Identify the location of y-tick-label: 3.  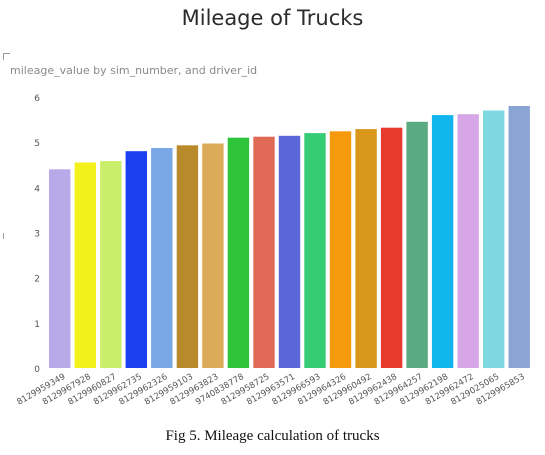
(37, 235).